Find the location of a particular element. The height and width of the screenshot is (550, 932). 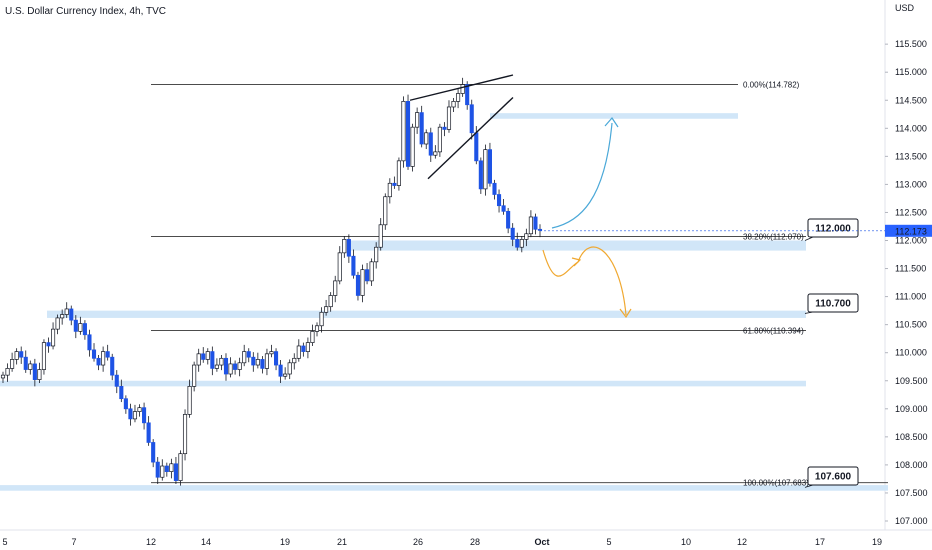

currency-label: USD is located at coordinates (905, 8).